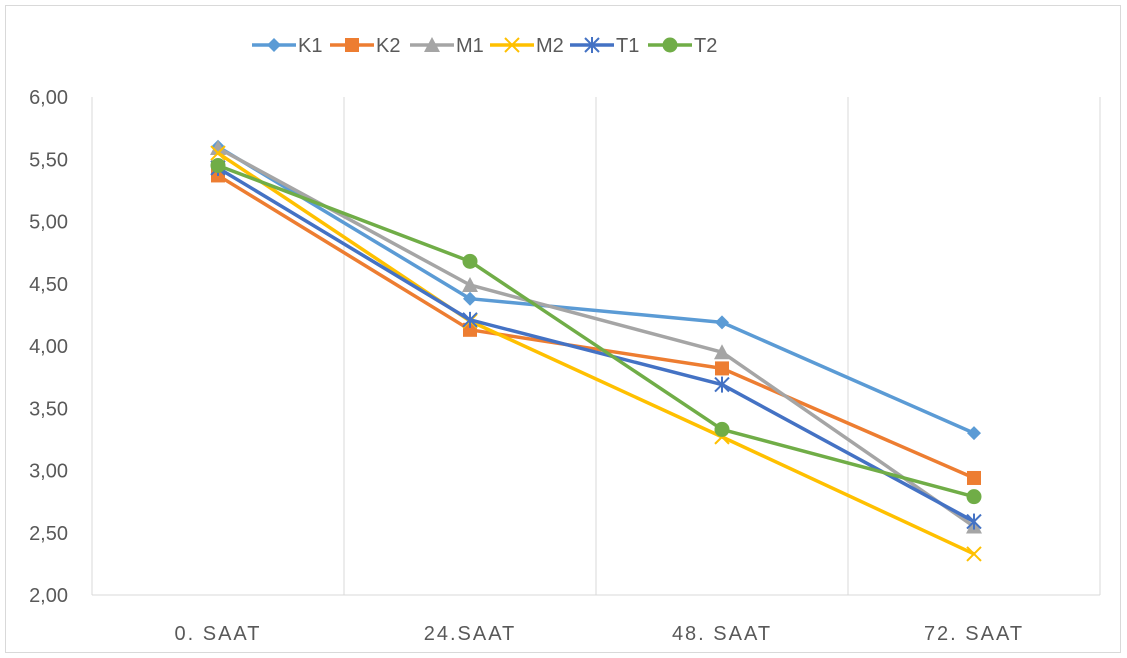 The image size is (1127, 658). What do you see at coordinates (48, 98) in the screenshot?
I see `y-tick-label: 6,00` at bounding box center [48, 98].